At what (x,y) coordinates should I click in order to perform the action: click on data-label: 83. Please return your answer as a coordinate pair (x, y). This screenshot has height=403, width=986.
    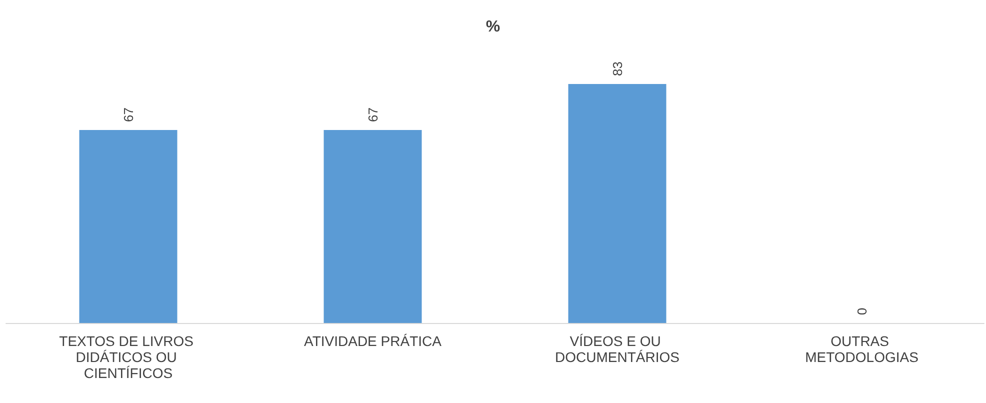
    Looking at the image, I should click on (617, 68).